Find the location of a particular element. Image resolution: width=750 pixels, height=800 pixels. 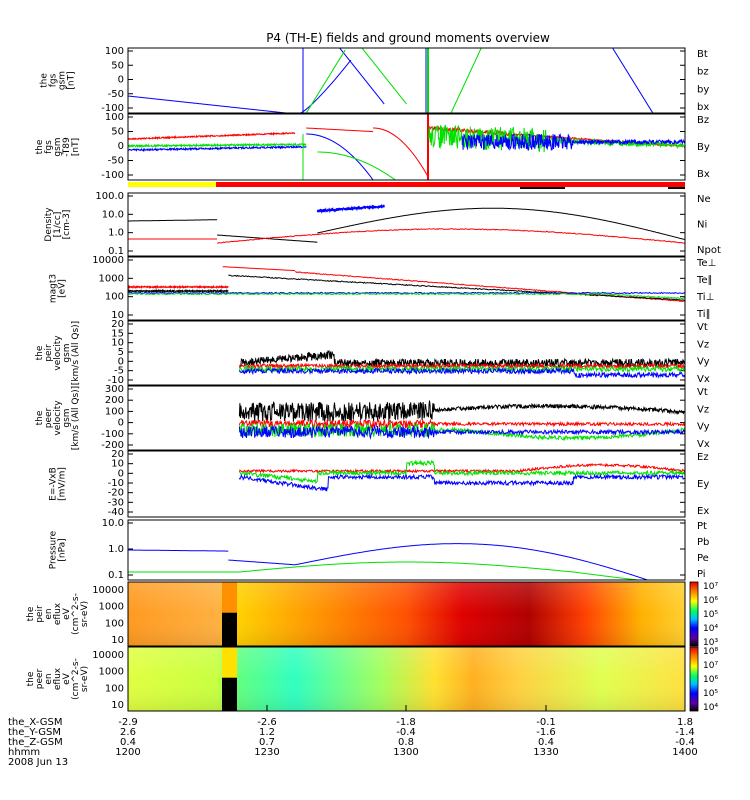

legend-entry: Ne is located at coordinates (704, 199).